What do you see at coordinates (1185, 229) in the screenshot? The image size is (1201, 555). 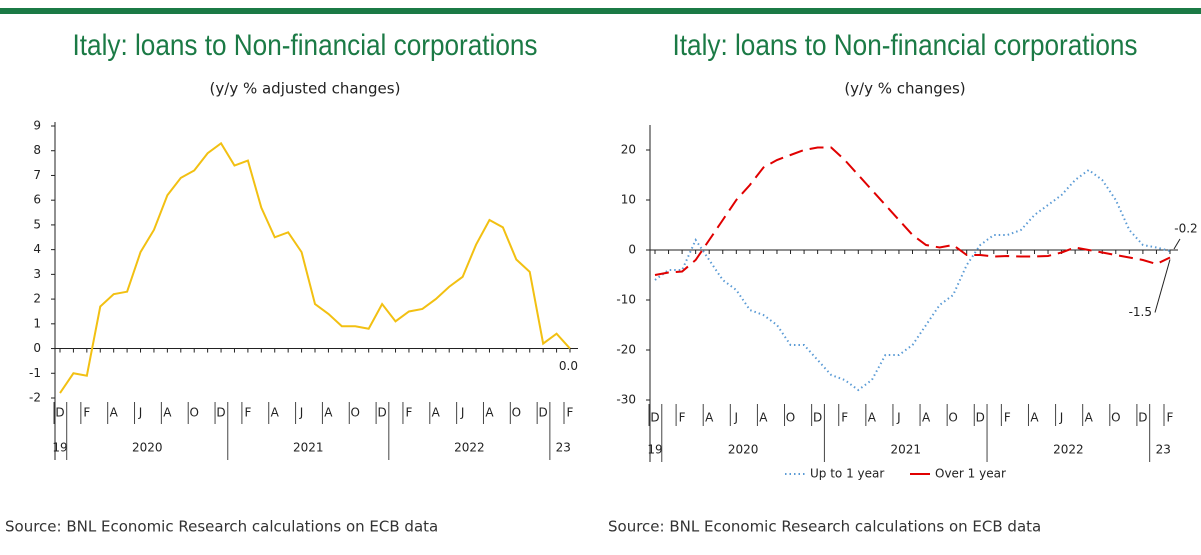 I see `data-label: -0.2` at bounding box center [1185, 229].